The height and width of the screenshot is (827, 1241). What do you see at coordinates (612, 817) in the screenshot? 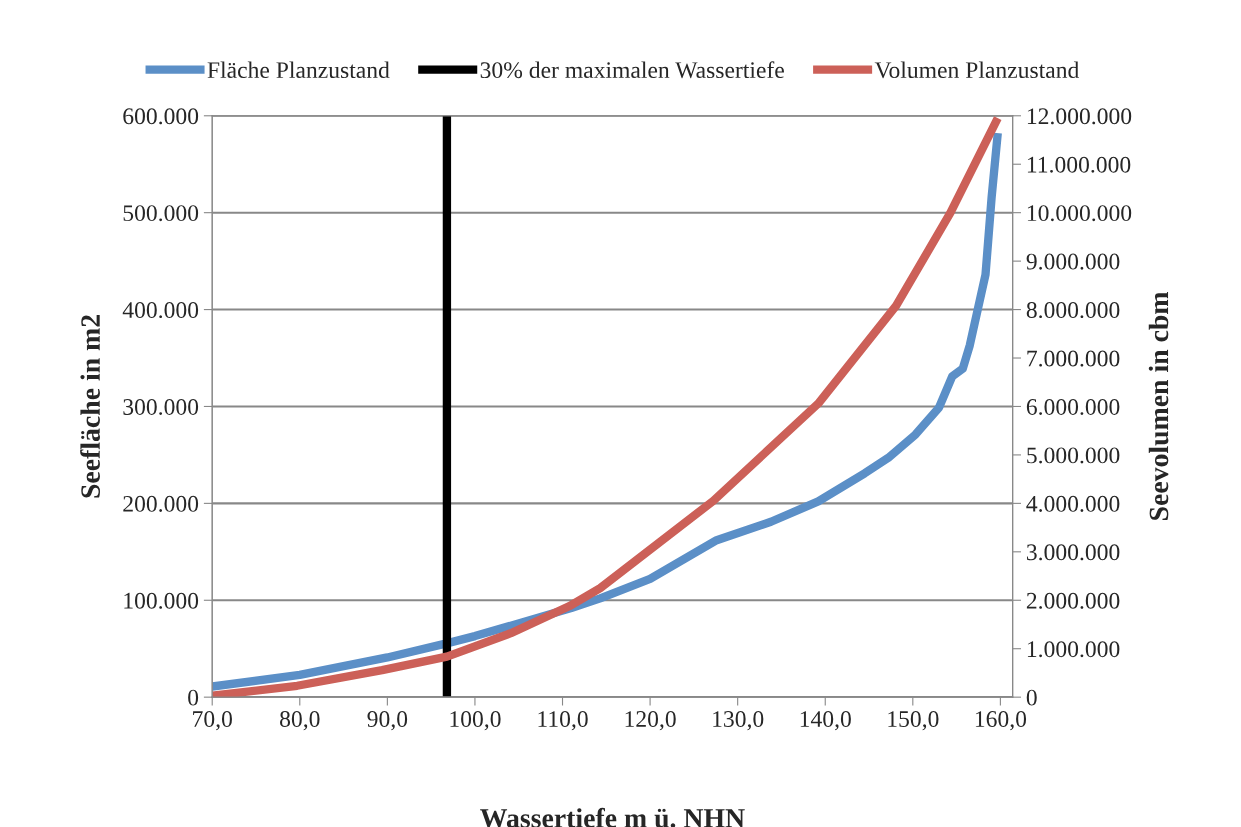
I see `x-axis-title: Wassertiefe m ü. NHN` at bounding box center [612, 817].